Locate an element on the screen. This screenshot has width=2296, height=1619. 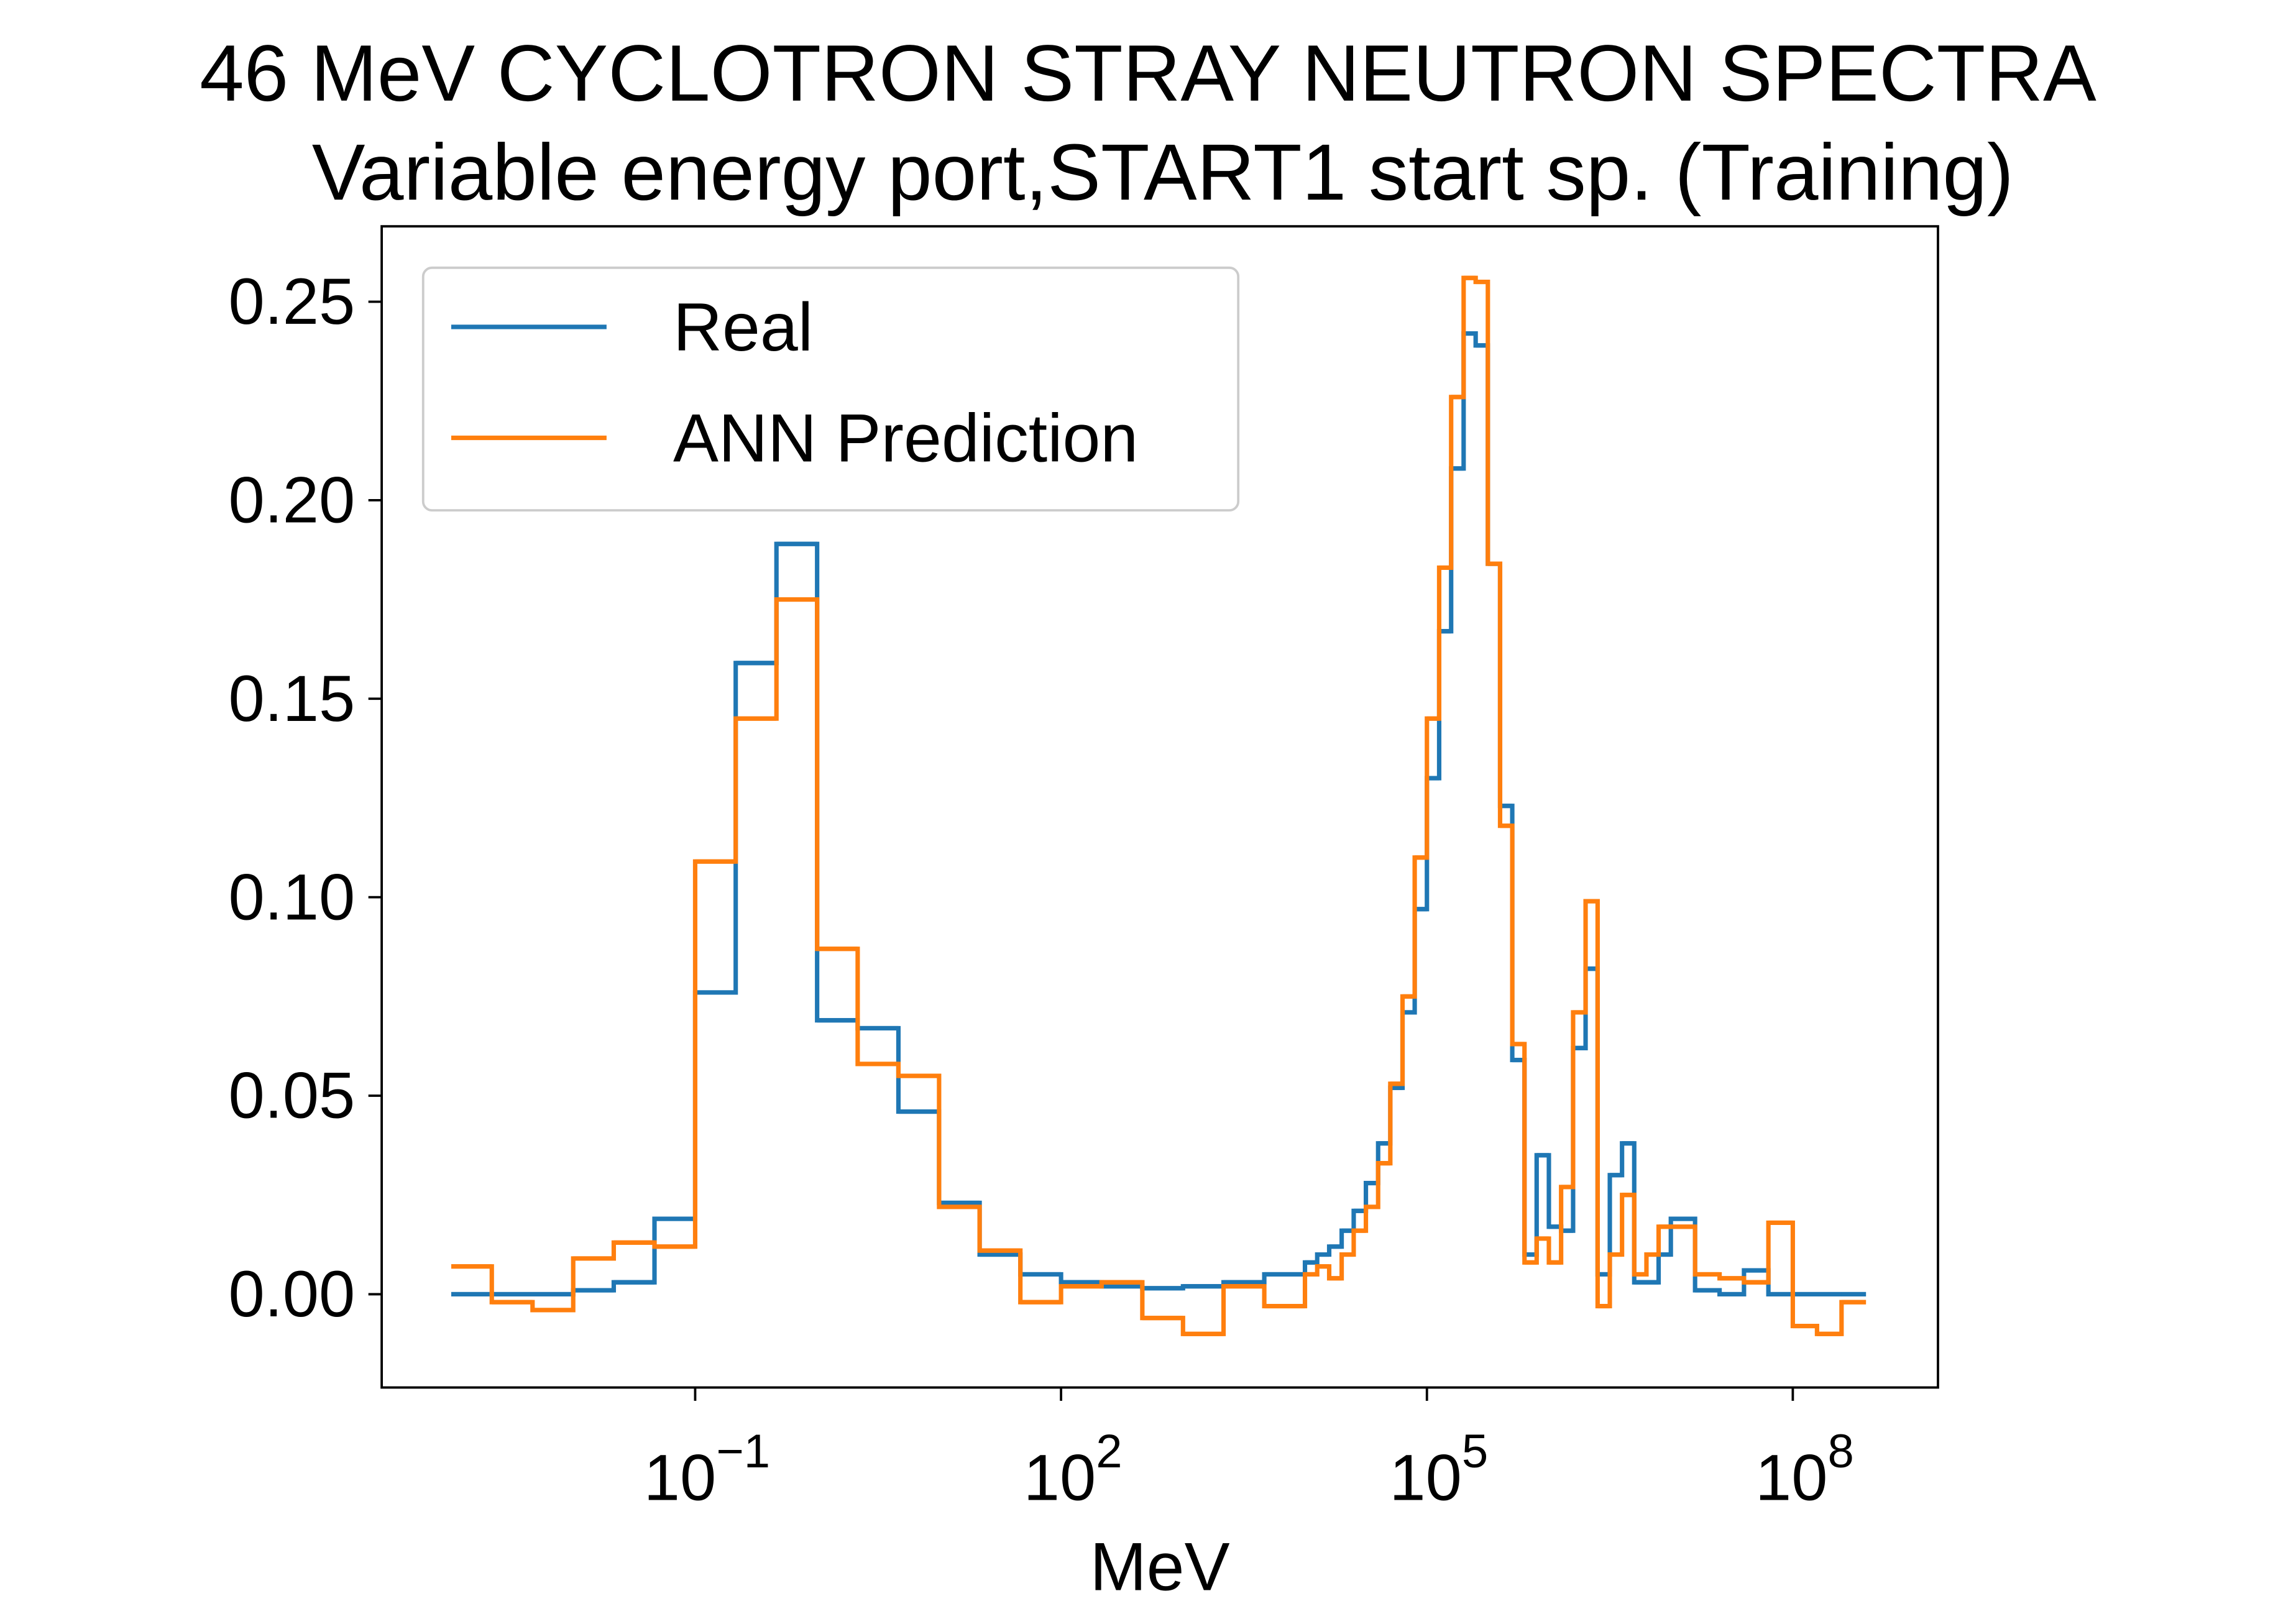
x-tick-label: 10⁸ is located at coordinates (1804, 1469).